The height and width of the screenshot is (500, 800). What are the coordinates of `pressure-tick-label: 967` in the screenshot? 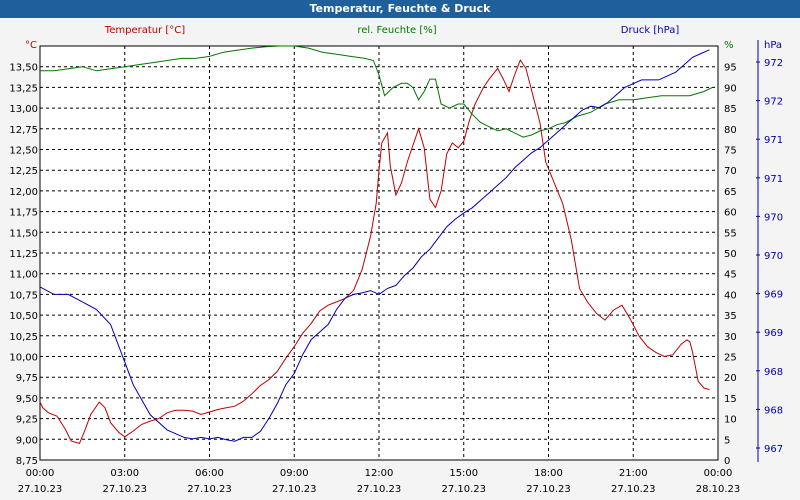 It's located at (773, 449).